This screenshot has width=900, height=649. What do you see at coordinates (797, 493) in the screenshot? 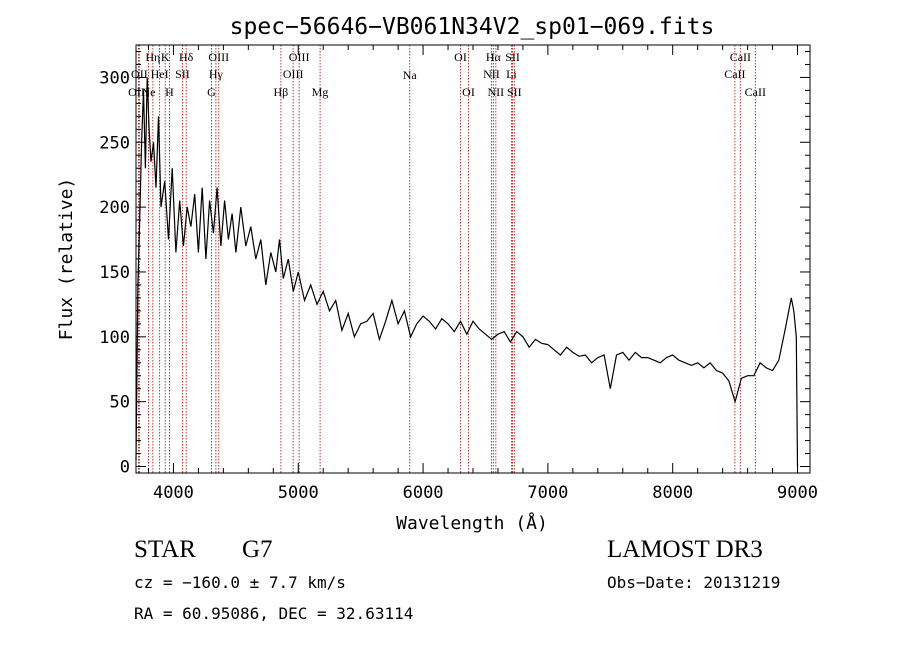
I see `x-tick-label: 9000` at bounding box center [797, 493].